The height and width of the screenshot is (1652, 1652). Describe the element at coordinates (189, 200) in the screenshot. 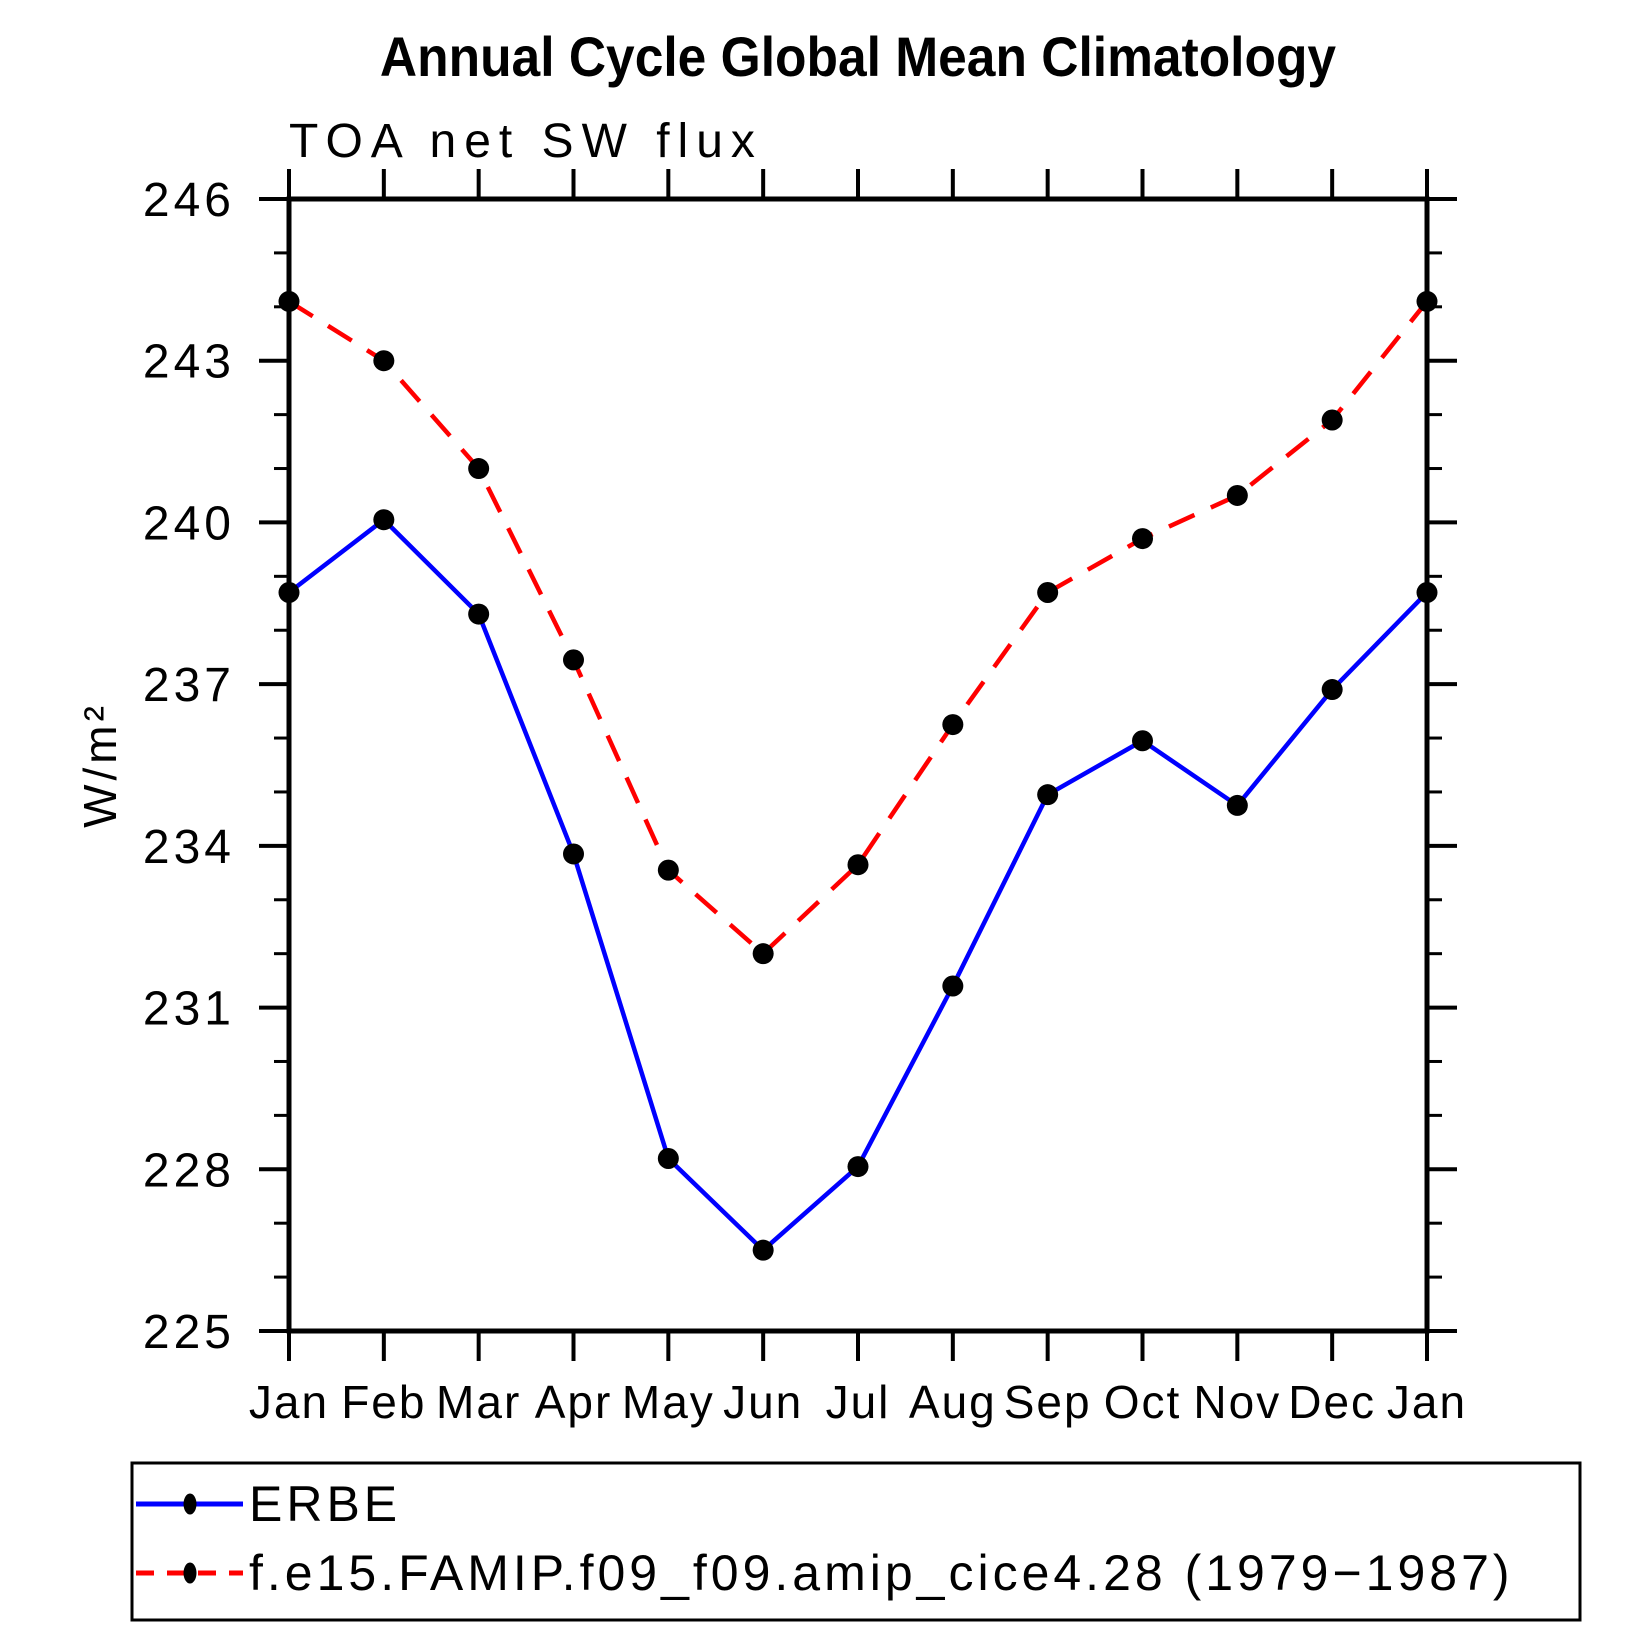

I see `y-tick-label: 246` at that location.